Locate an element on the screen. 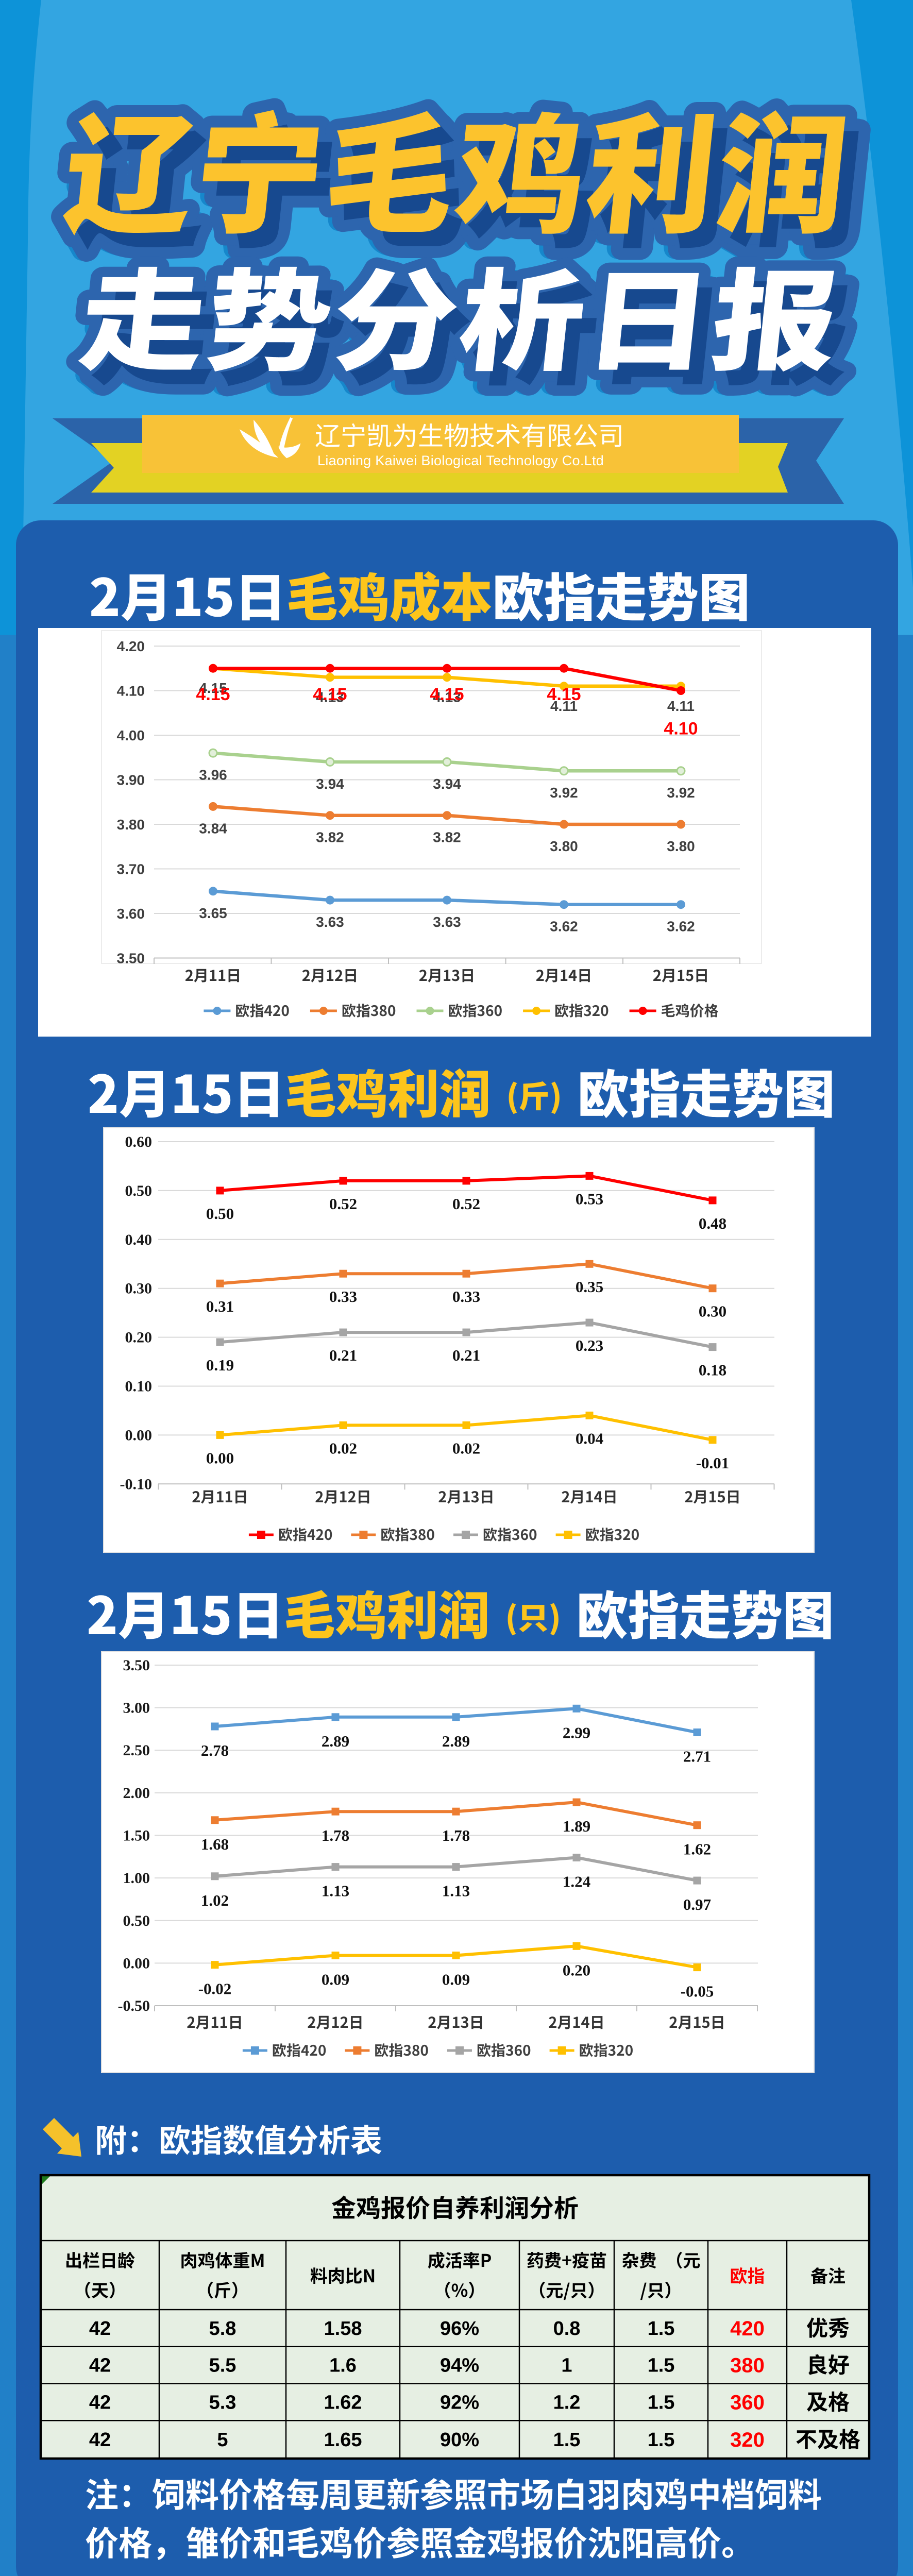  svg-text: 92% is located at coordinates (460, 2403).